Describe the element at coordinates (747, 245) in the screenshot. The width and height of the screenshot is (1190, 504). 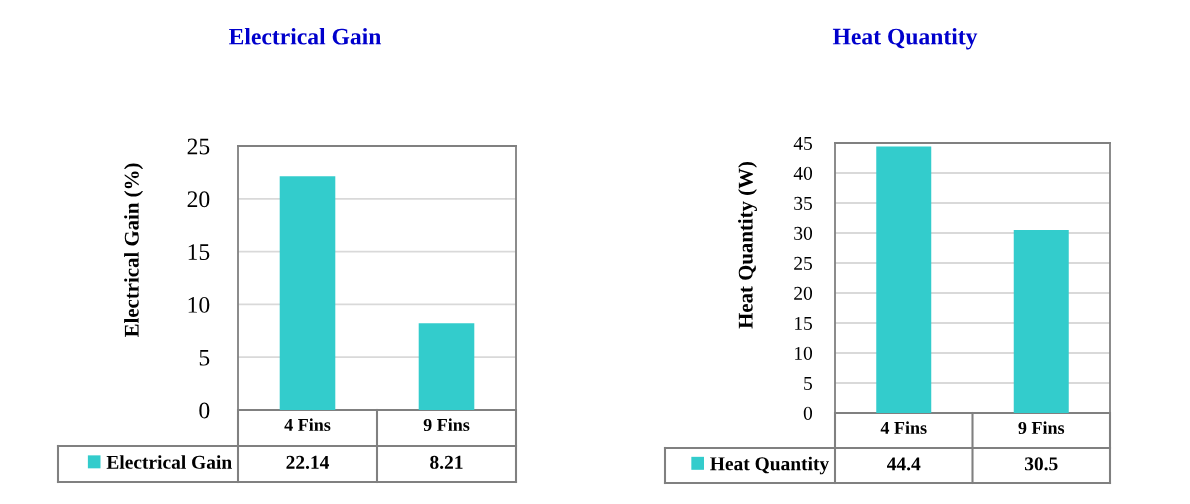
I see `y-axis-title: Heat Quantity (W)` at that location.